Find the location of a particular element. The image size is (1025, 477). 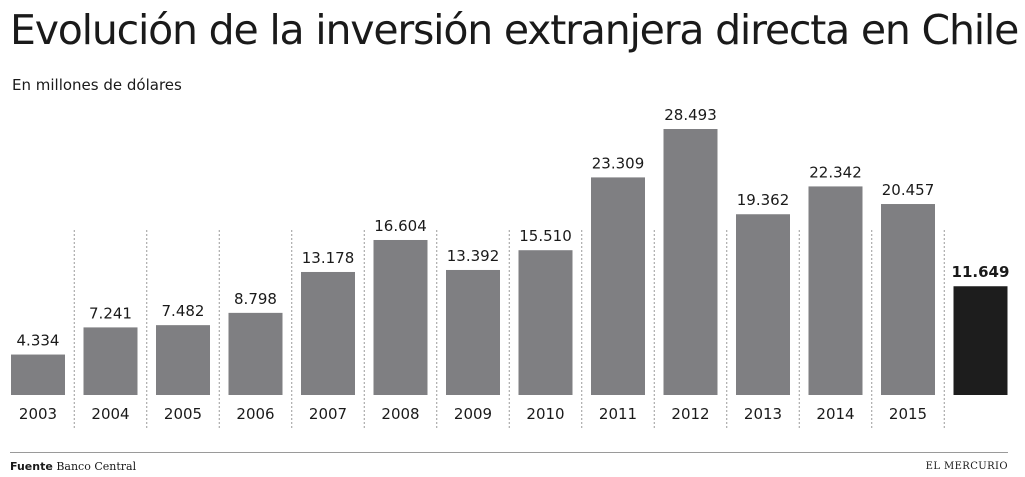

value-label: 8.798 is located at coordinates (255, 299).